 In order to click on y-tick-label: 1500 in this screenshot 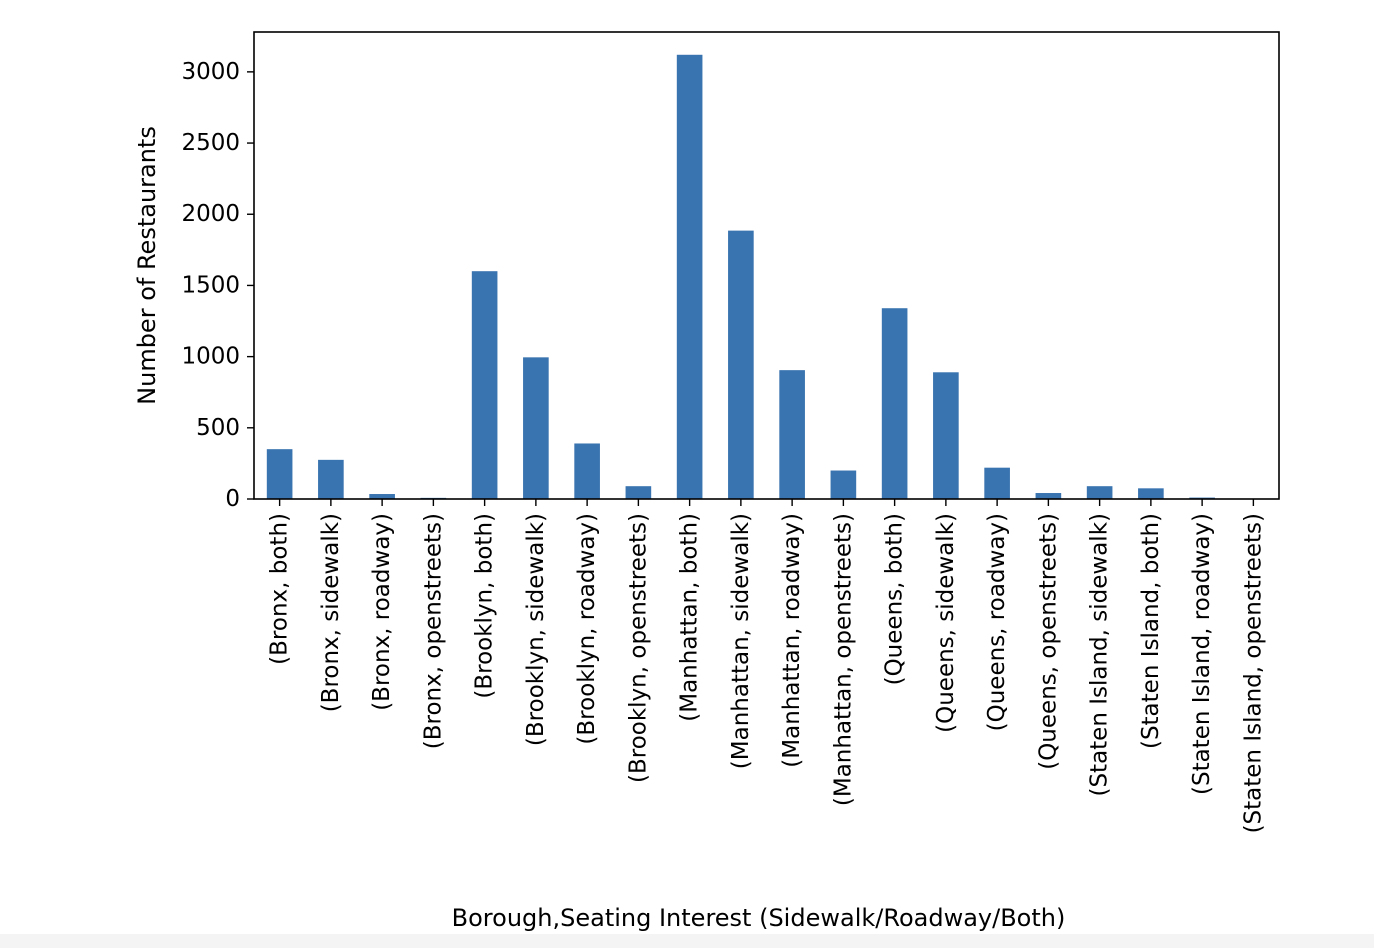, I will do `click(210, 285)`.